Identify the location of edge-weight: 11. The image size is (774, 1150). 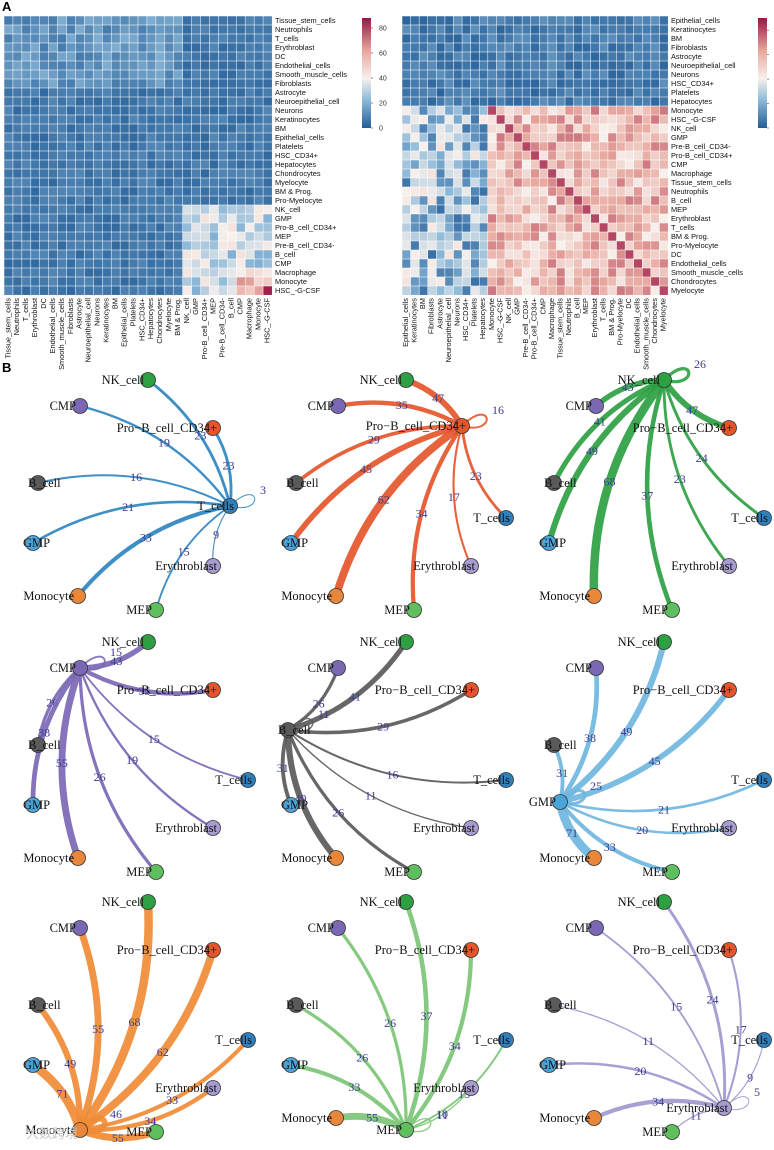
(696, 1115).